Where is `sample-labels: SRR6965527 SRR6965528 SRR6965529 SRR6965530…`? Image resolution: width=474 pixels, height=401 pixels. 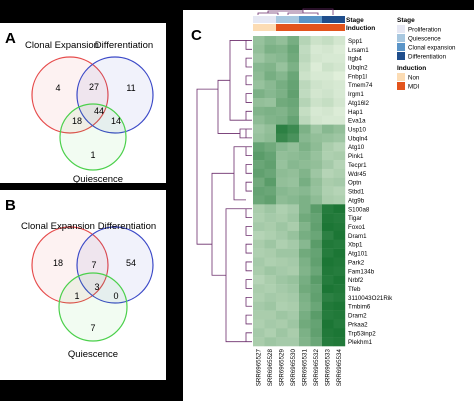
sample-labels: SRR6965527 SRR6965528 SRR6965529 SRR6965530… is located at coordinates (300, 368).